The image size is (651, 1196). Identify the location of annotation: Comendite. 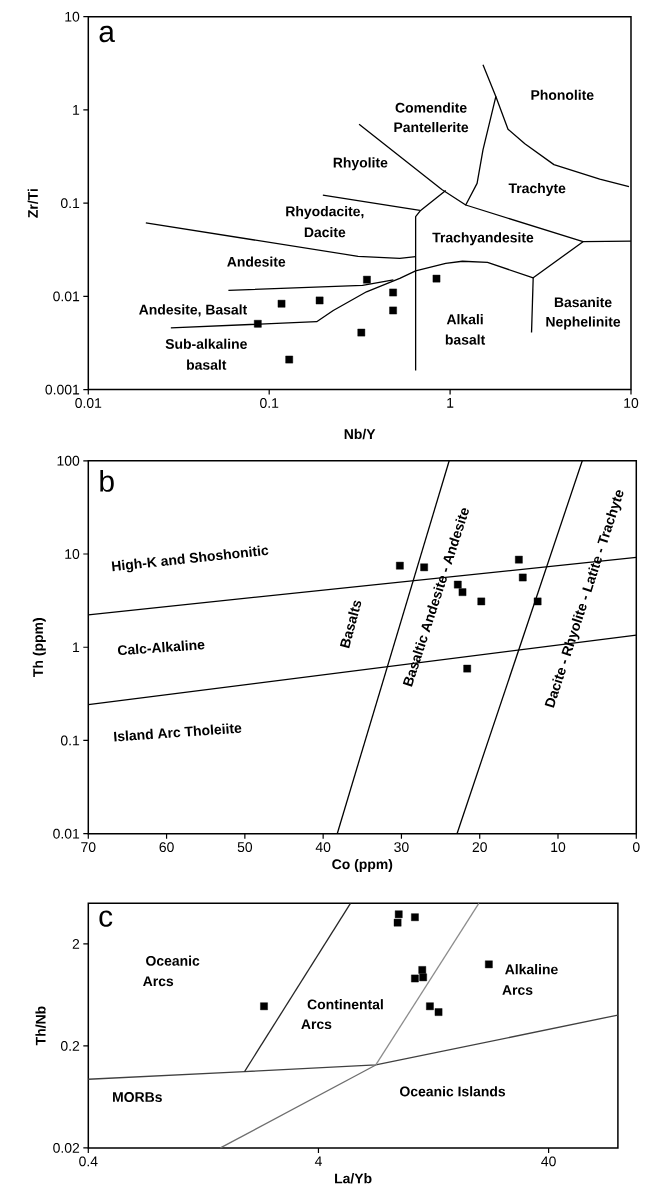
(431, 107).